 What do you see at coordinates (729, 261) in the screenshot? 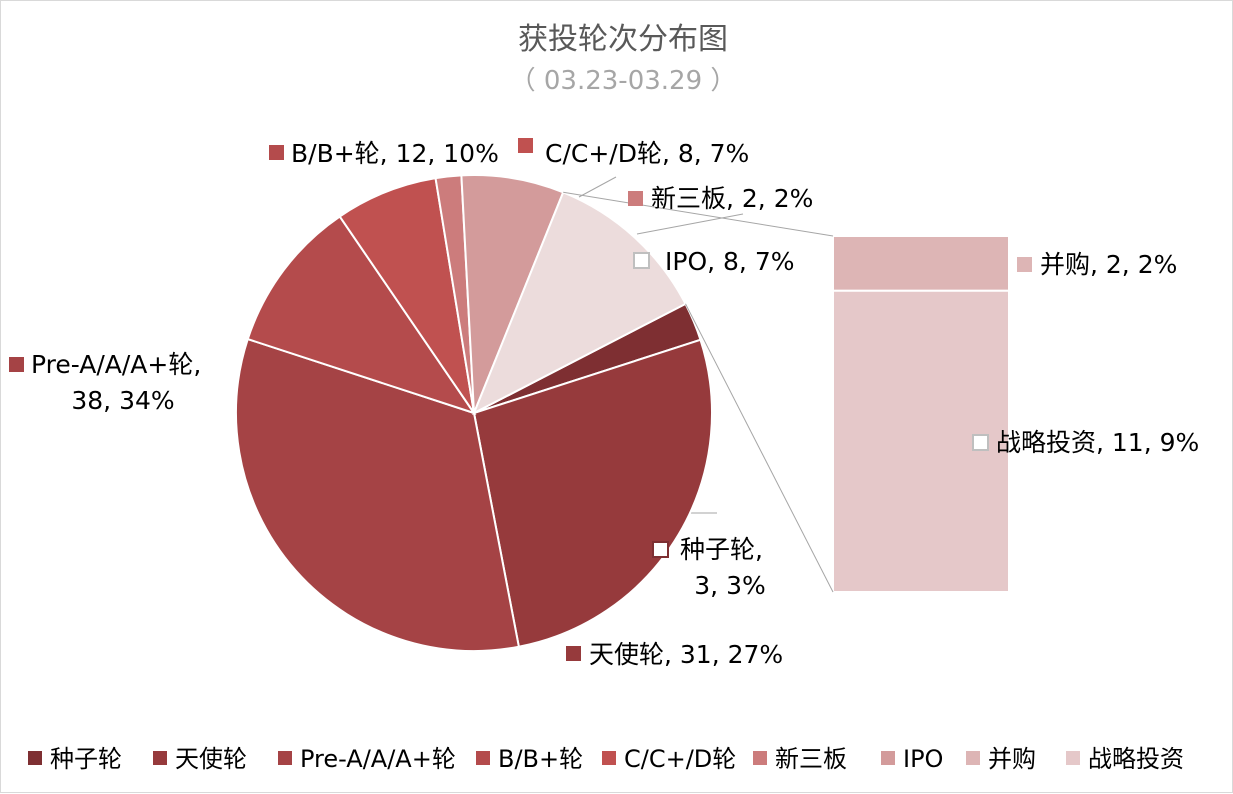
I see `data-label-6-line-0: IPO, 8, 7%` at bounding box center [729, 261].